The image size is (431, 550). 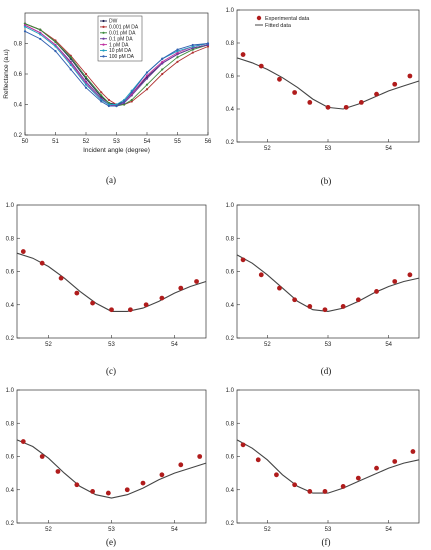 I want to click on panel-caption: (d), so click(x=326, y=371).